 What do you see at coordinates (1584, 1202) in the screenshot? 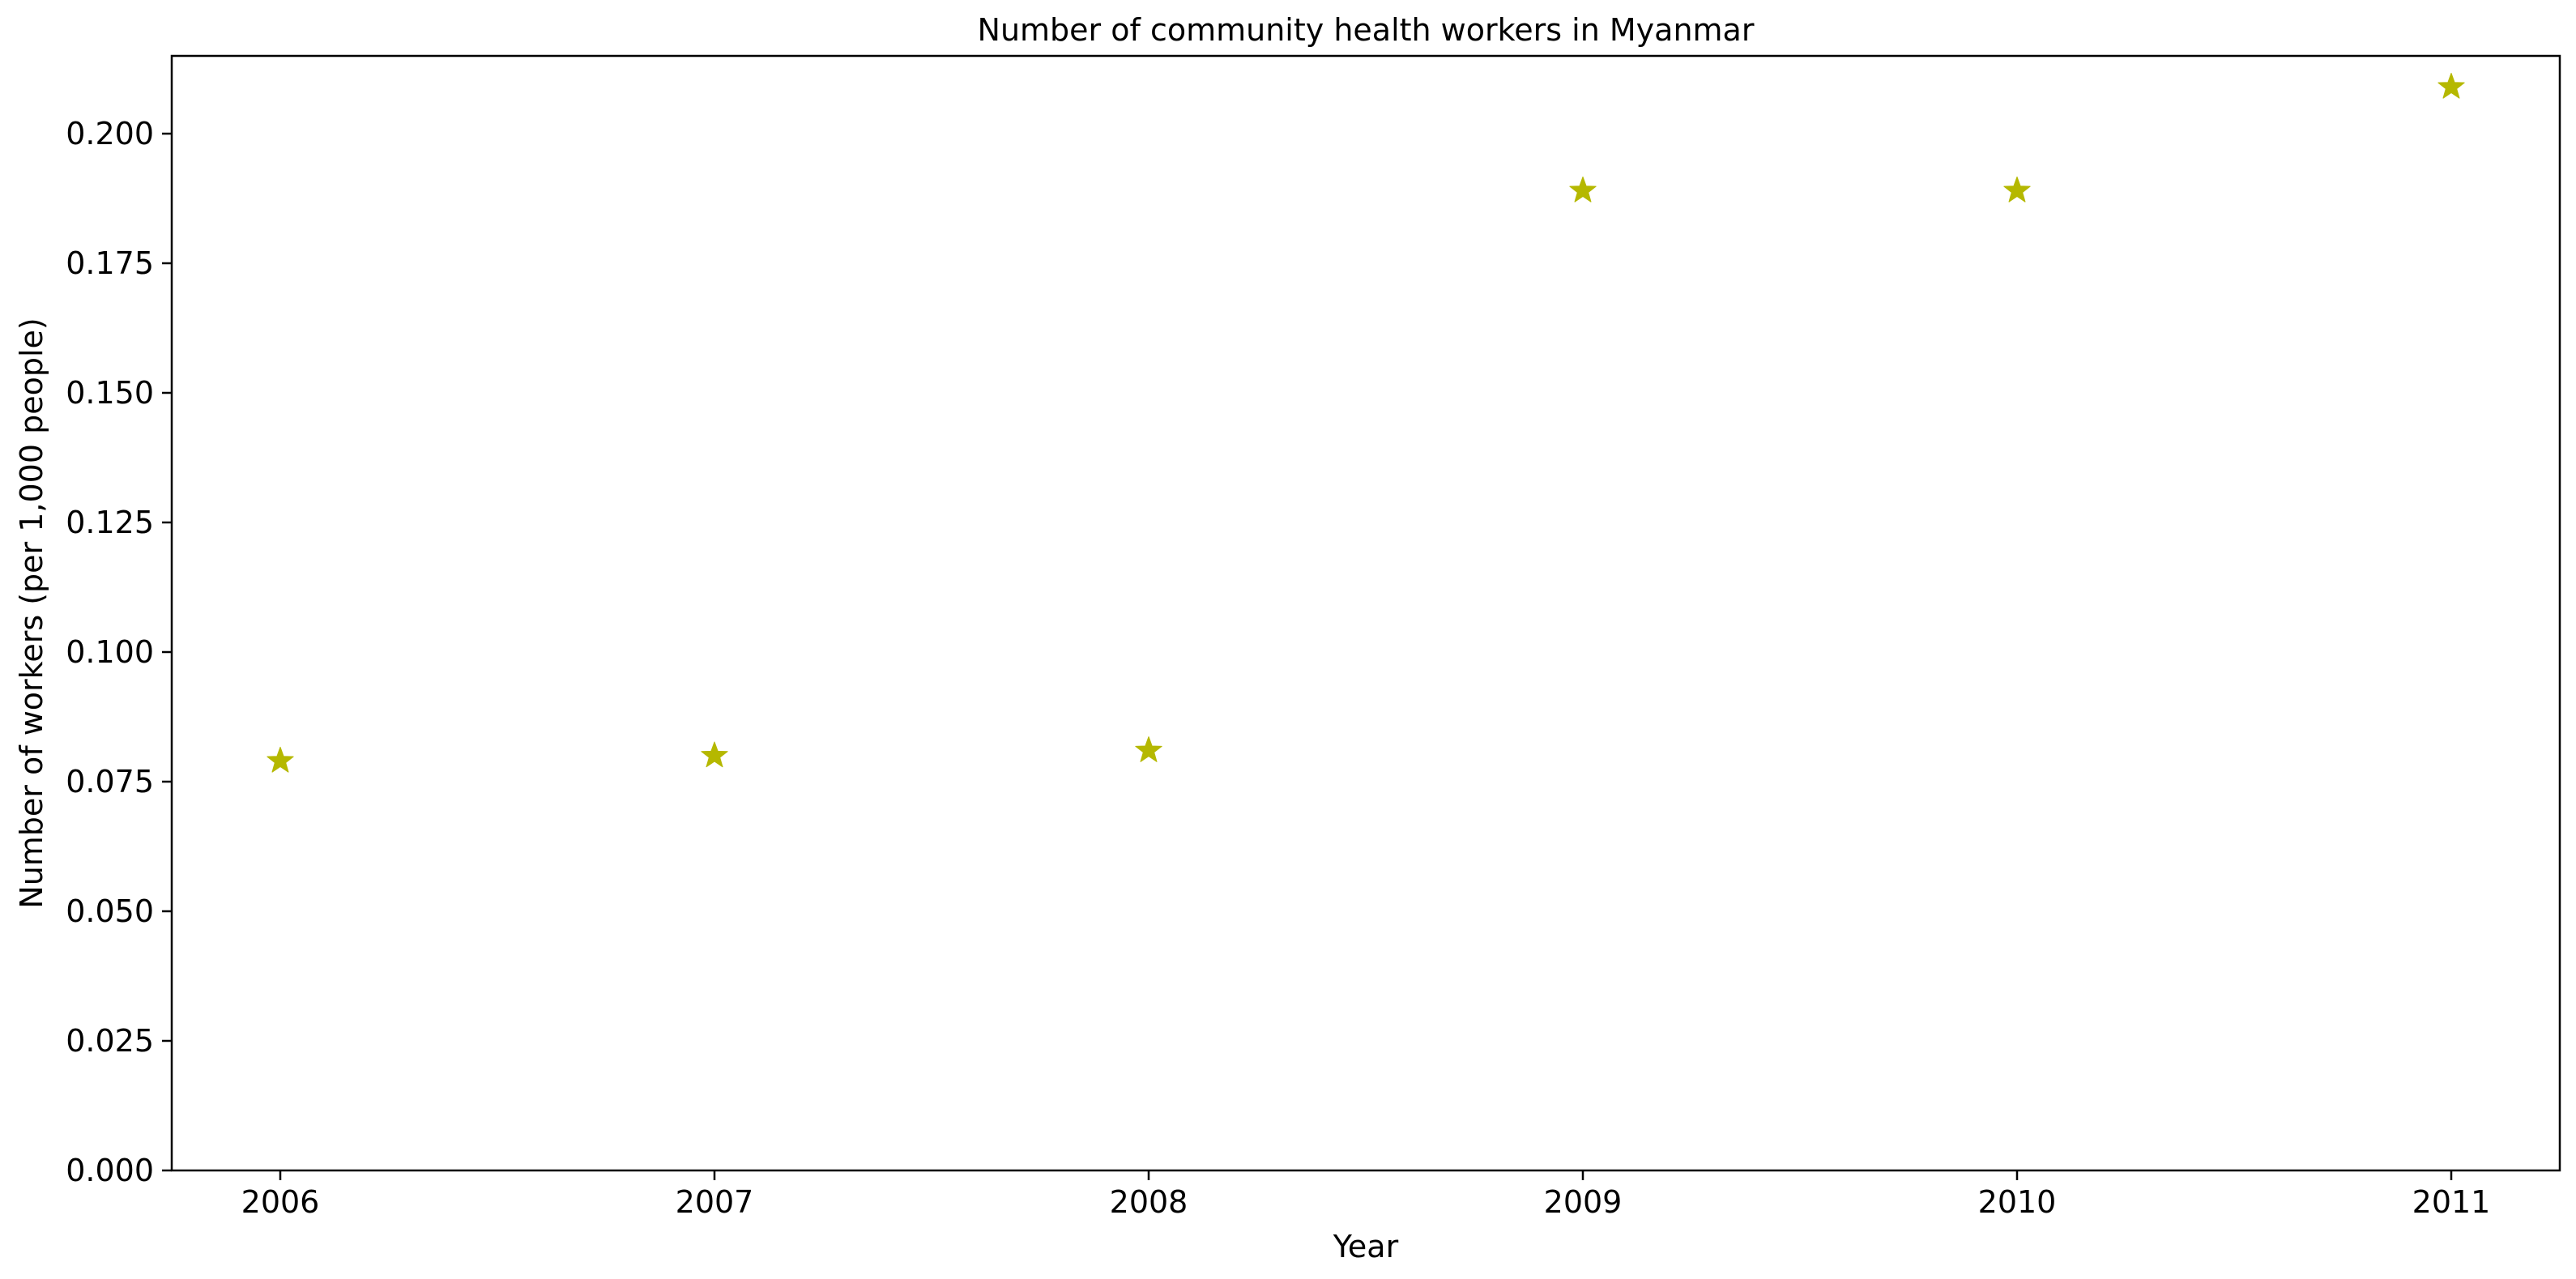
I see `x-tick-label: 2009` at bounding box center [1584, 1202].